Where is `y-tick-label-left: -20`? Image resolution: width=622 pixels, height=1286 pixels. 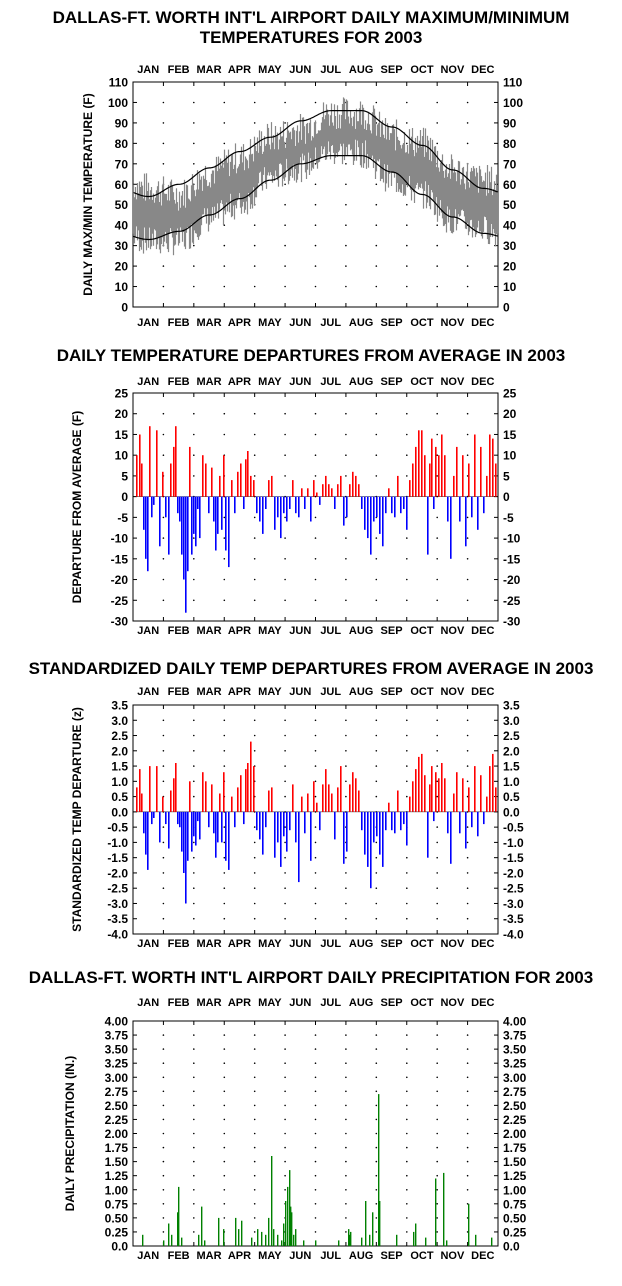
y-tick-label-left: -20 is located at coordinates (120, 580).